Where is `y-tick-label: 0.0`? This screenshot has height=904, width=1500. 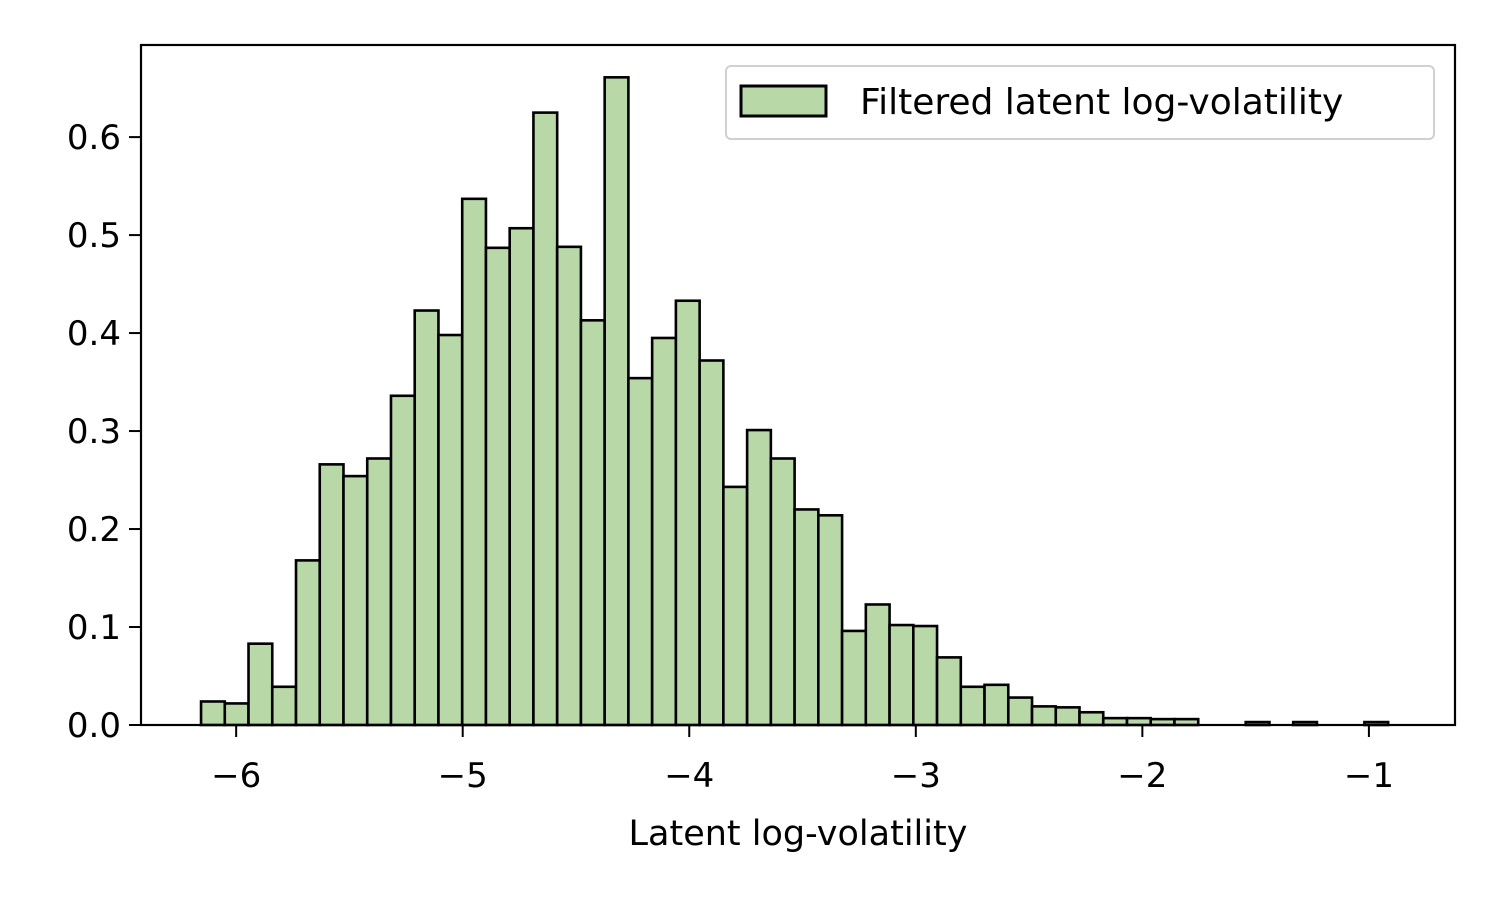
y-tick-label: 0.0 is located at coordinates (94, 726).